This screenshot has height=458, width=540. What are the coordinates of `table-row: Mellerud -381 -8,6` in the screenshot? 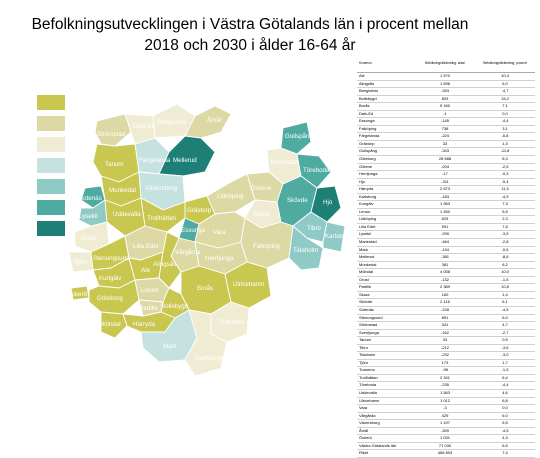 It's located at (446, 258).